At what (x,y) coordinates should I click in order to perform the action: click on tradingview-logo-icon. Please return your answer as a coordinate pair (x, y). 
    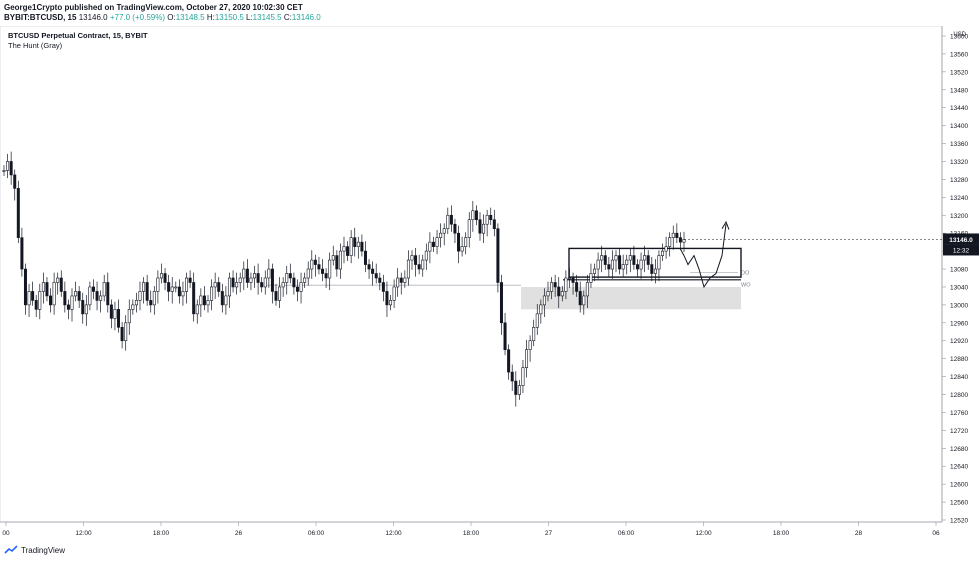
    Looking at the image, I should click on (11, 549).